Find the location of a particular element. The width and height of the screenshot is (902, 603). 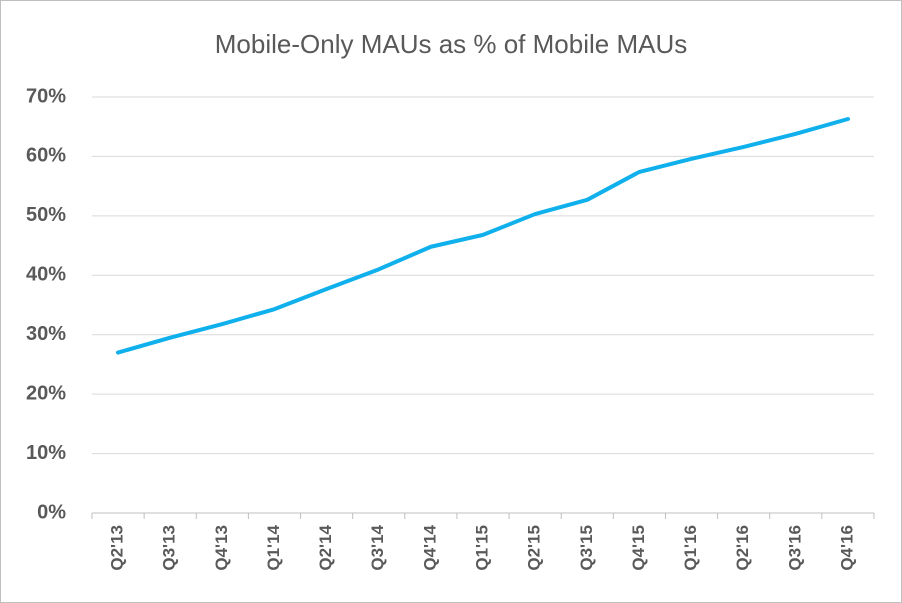

x-tick-label: Q2'13 is located at coordinates (117, 548).